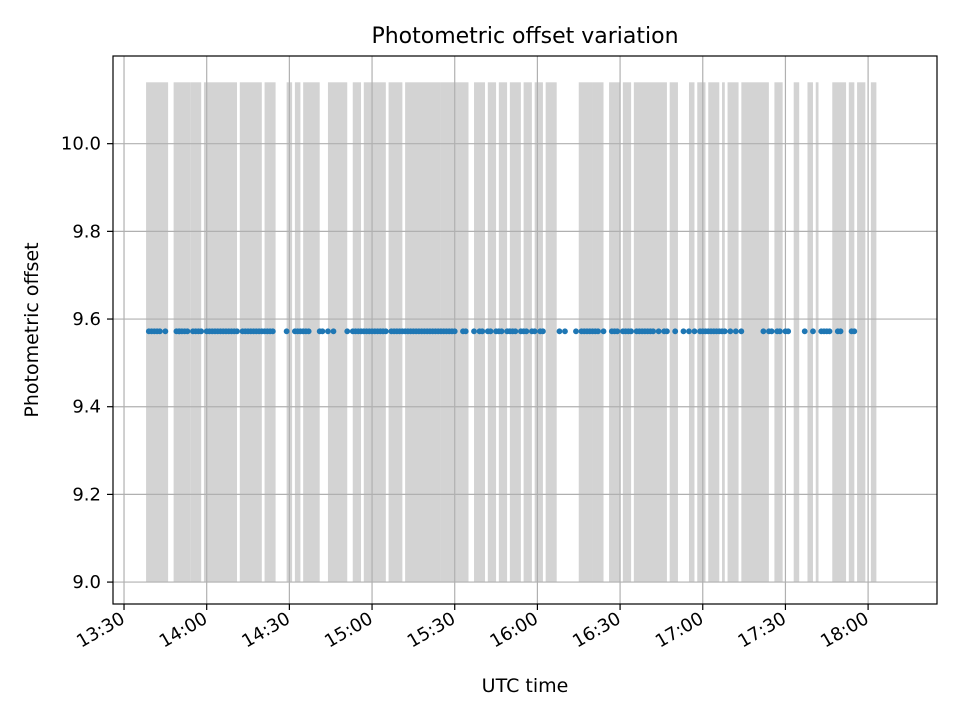 The width and height of the screenshot is (960, 720). I want to click on y-axis-ticks: 9.0 9.2 9.4 9.6 9.8 10.0, so click(87, 363).